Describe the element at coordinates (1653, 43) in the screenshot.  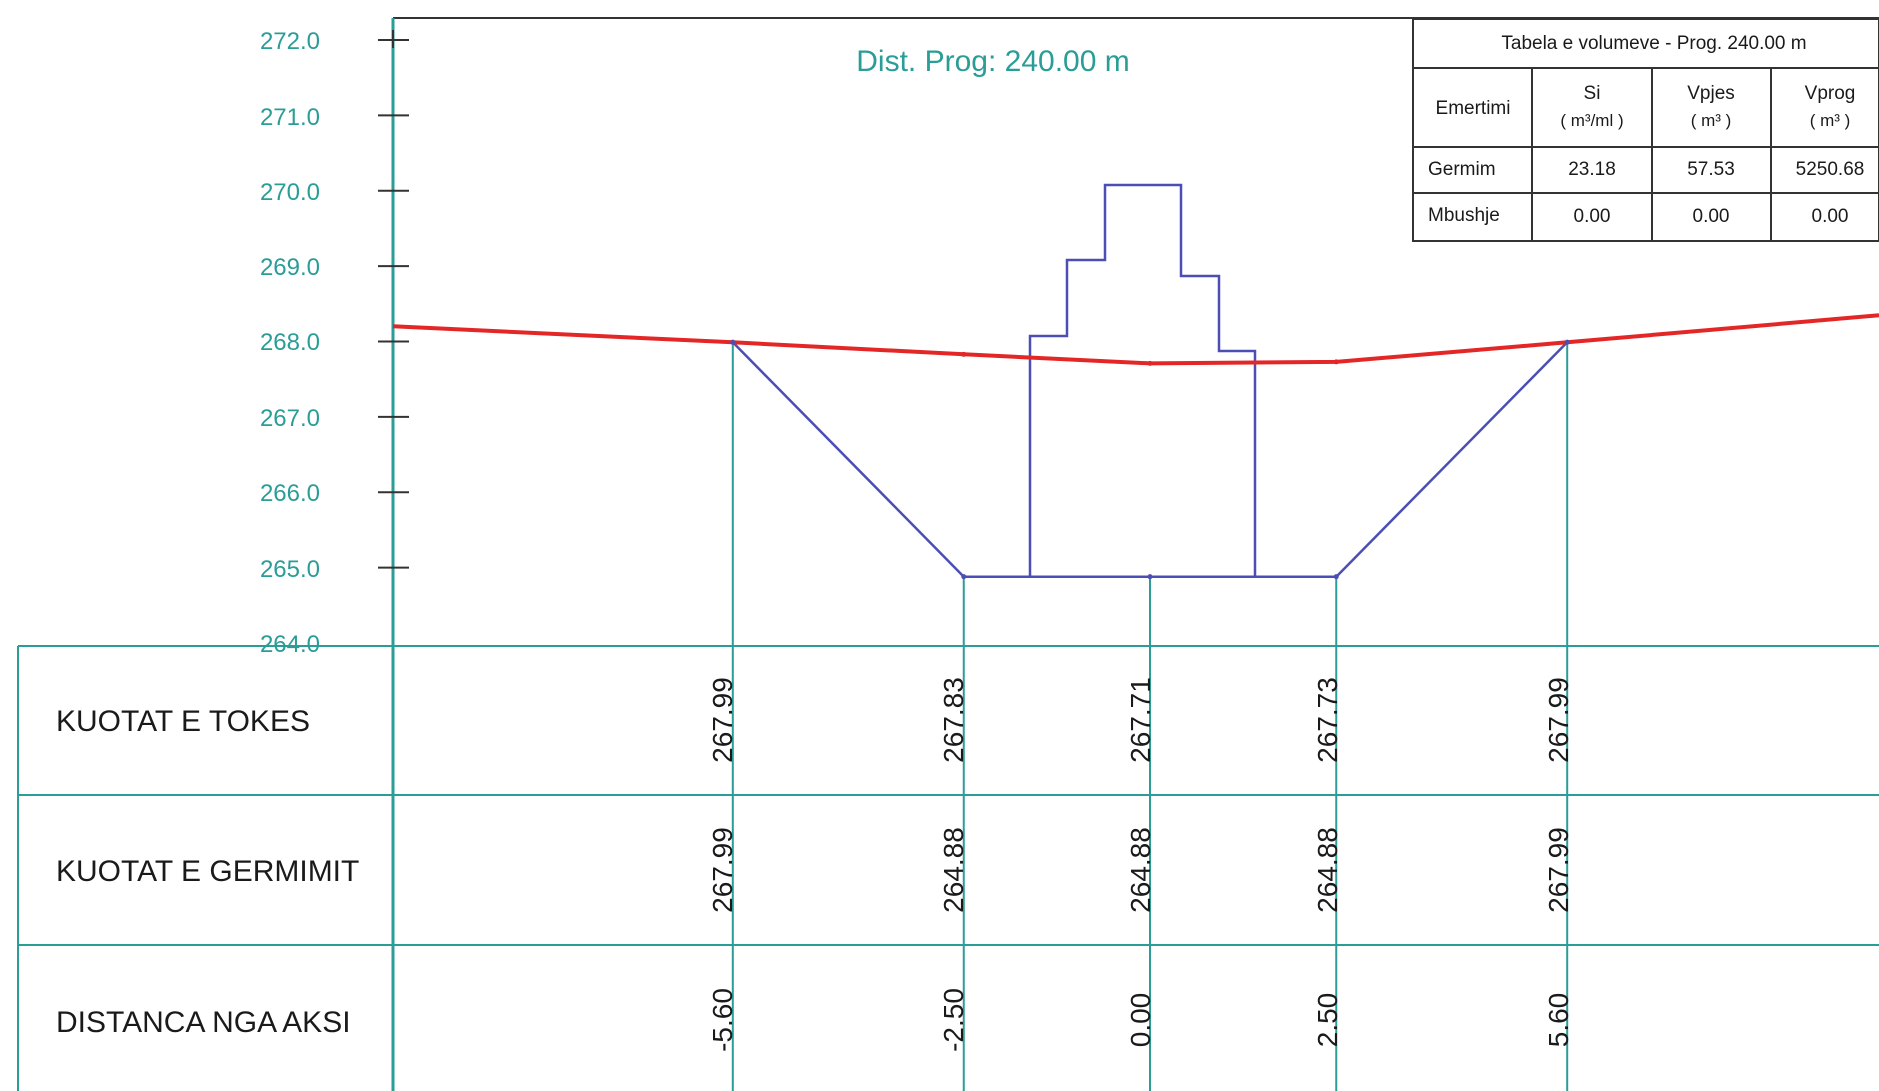
I see `volume-table-caption: Tabela e volumeve - Prog. 240.00 m` at that location.